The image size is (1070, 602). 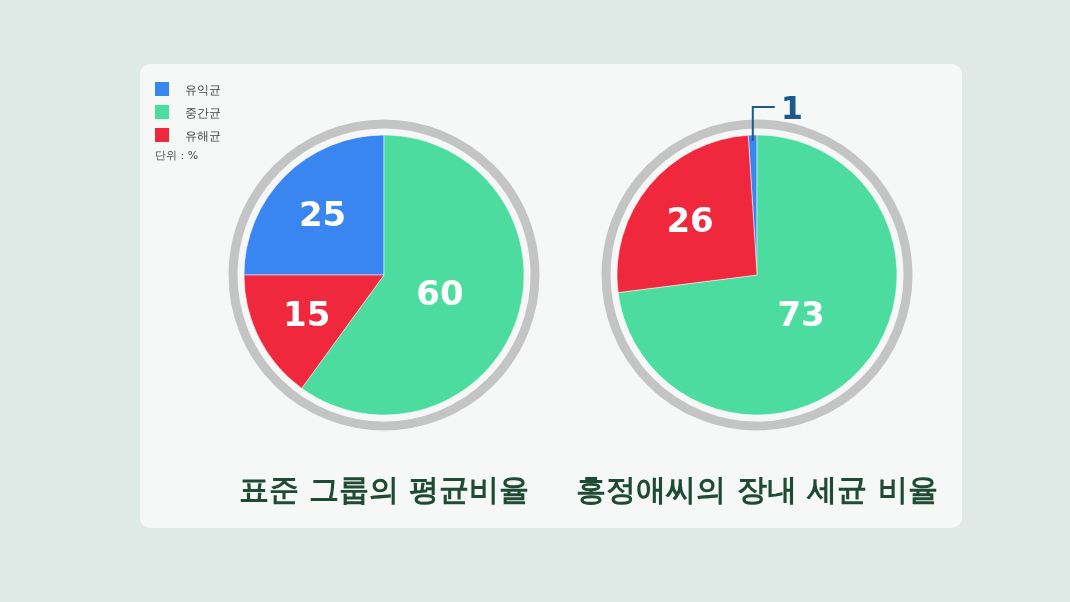 What do you see at coordinates (307, 314) in the screenshot?
I see `data-label: 15` at bounding box center [307, 314].